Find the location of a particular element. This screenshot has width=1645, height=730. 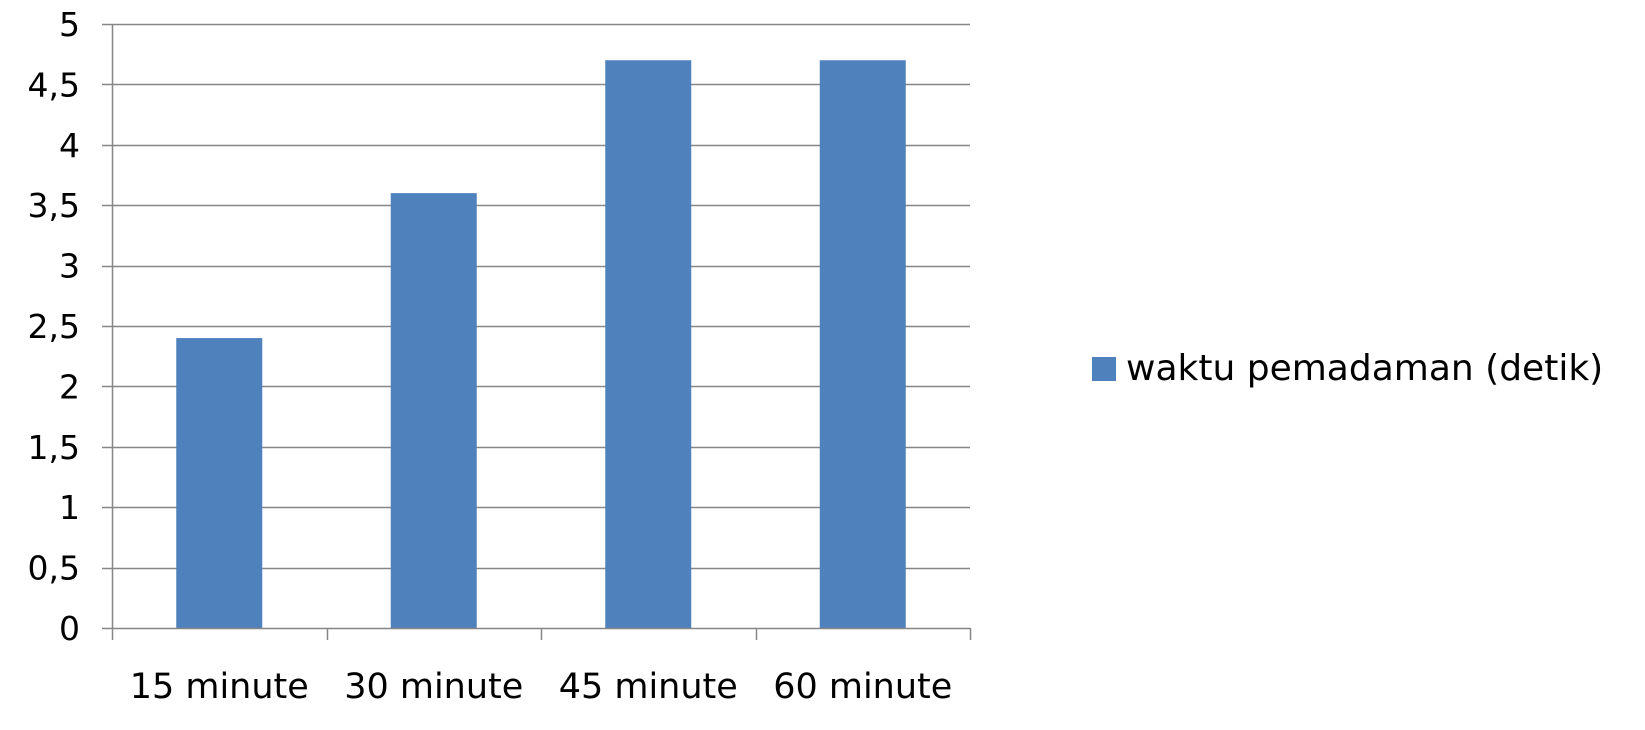

y-tick-label: 3,5 is located at coordinates (54, 205).